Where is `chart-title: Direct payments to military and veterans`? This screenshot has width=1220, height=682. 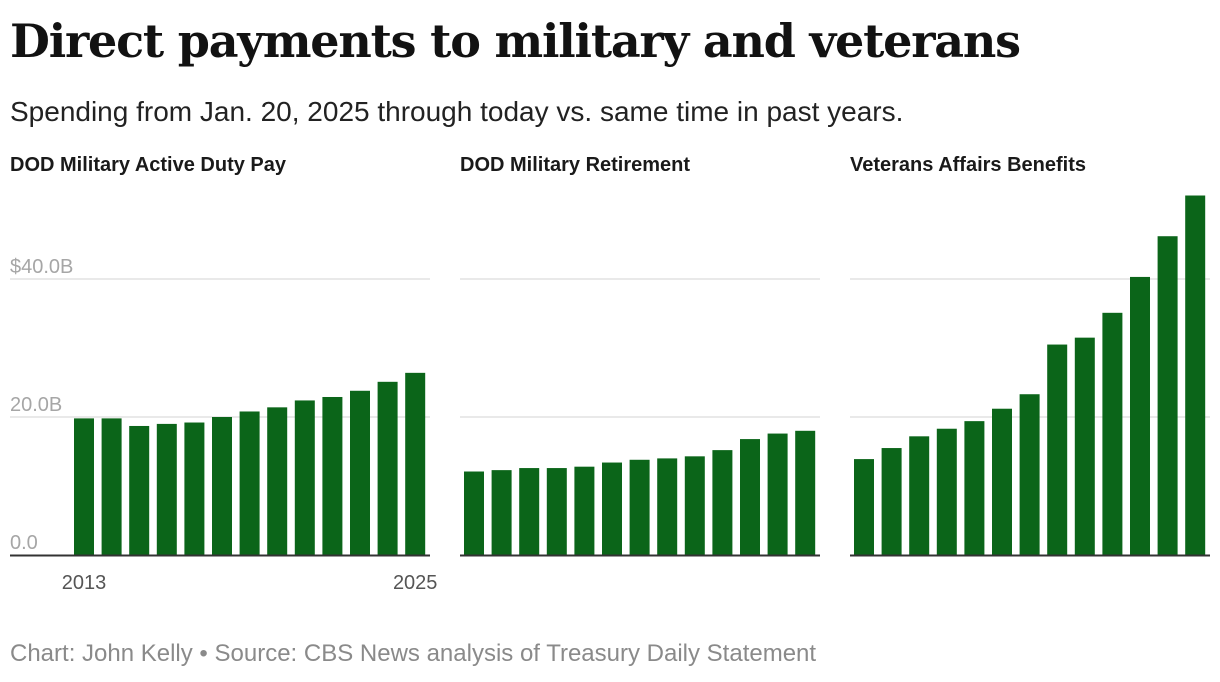 chart-title: Direct payments to military and veterans is located at coordinates (515, 41).